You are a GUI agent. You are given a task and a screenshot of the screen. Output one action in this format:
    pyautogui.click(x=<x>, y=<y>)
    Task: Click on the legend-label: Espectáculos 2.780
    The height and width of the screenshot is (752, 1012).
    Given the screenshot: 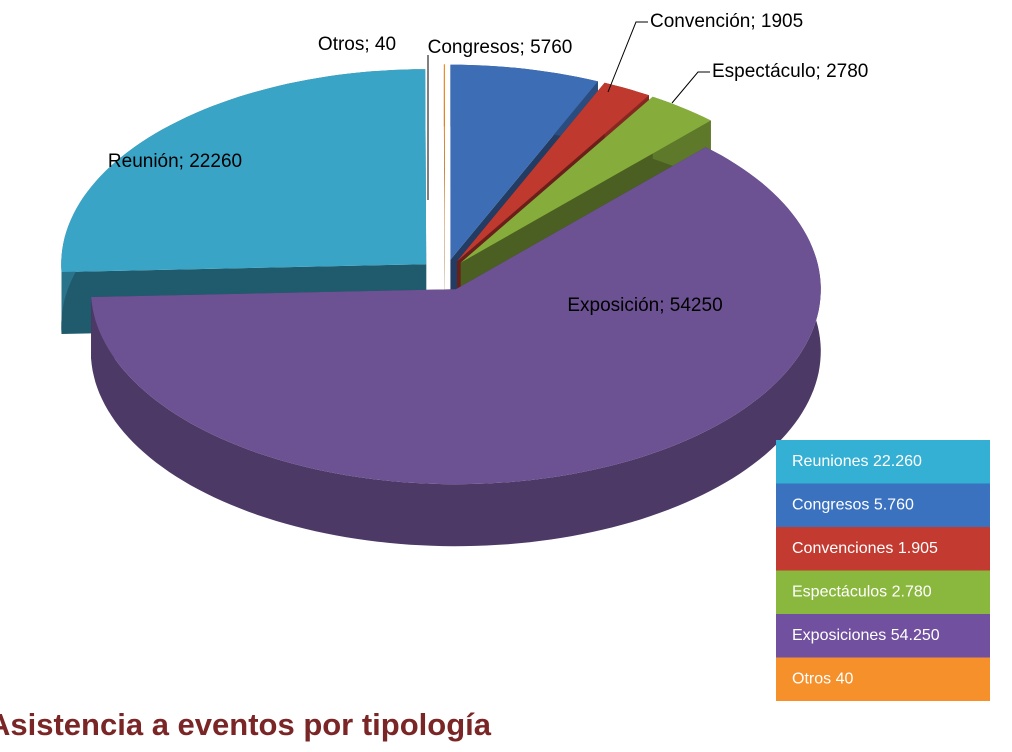 What is the action you would take?
    pyautogui.click(x=862, y=591)
    